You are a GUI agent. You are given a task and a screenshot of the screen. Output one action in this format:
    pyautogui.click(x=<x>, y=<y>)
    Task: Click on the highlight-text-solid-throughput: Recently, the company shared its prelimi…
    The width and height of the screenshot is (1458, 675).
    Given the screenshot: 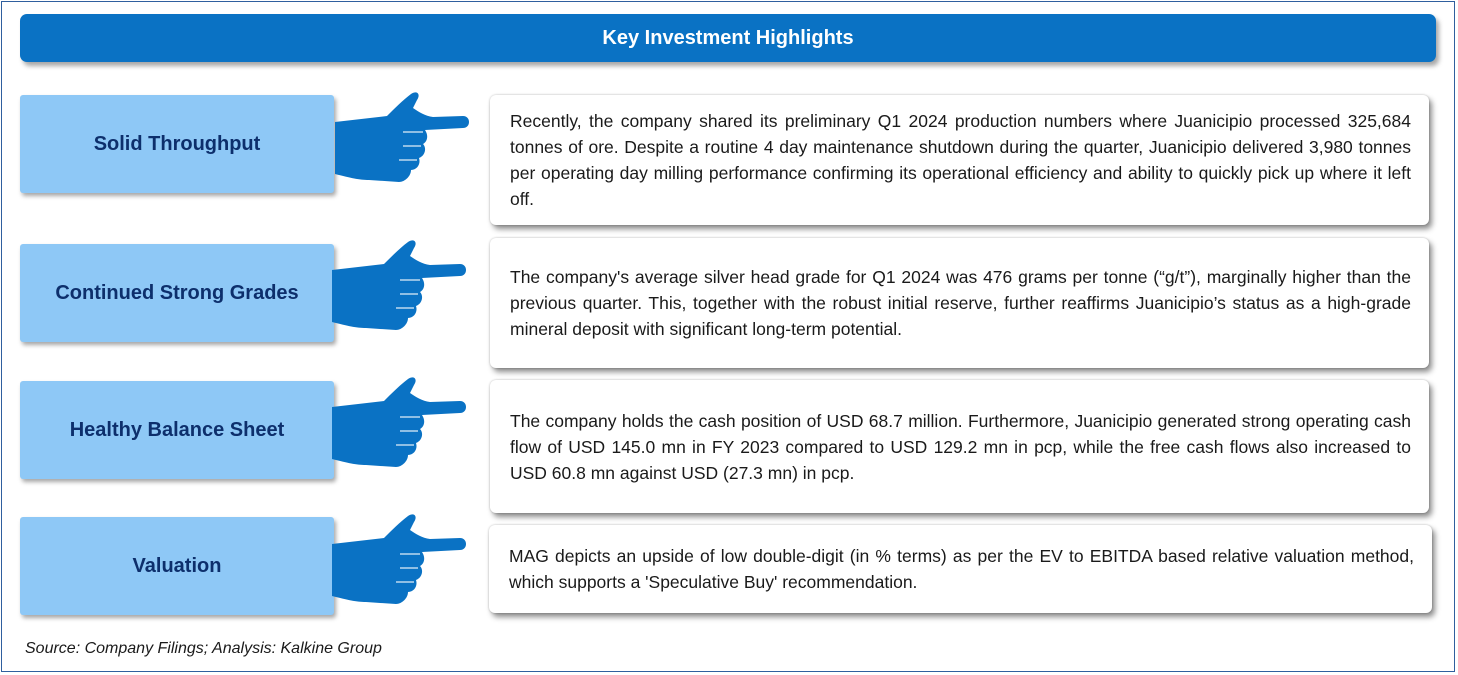 What is the action you would take?
    pyautogui.click(x=959, y=160)
    